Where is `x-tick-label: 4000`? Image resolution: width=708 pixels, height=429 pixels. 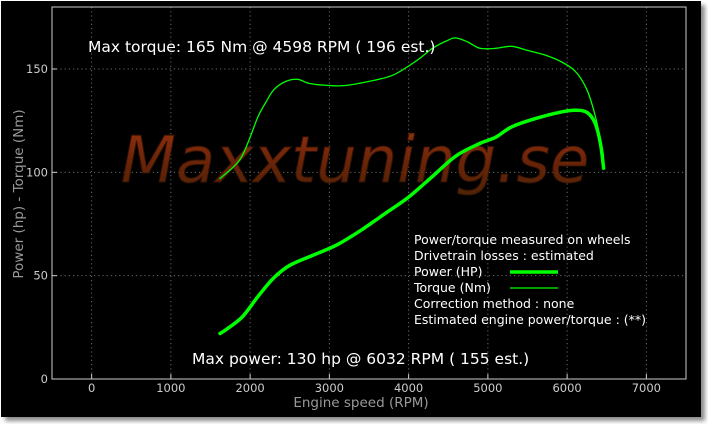 x-tick-label: 4000 is located at coordinates (408, 388).